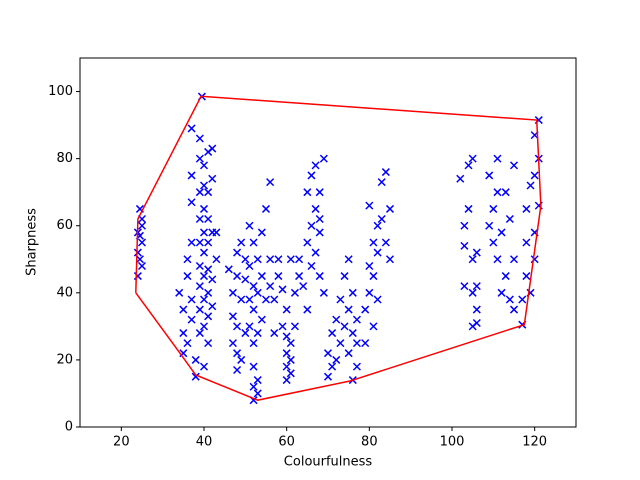 The width and height of the screenshot is (640, 480). What do you see at coordinates (64, 359) in the screenshot?
I see `y-tick-label: 20` at bounding box center [64, 359].